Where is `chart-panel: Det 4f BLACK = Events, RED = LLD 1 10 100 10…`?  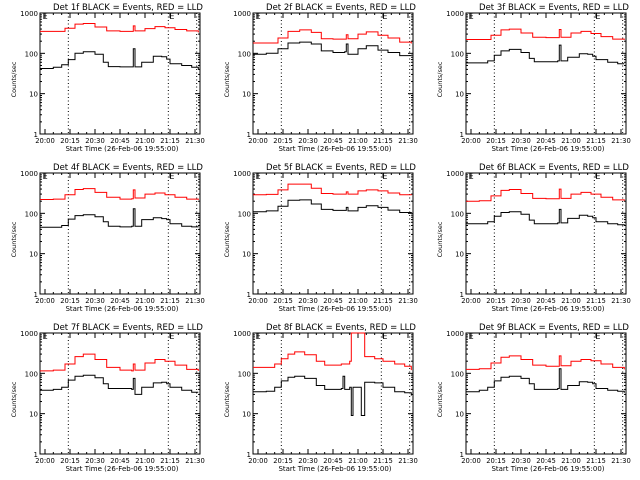
chart-panel: Det 4f BLACK = Events, RED = LLD 1 10 100 10… is located at coordinates (107, 238).